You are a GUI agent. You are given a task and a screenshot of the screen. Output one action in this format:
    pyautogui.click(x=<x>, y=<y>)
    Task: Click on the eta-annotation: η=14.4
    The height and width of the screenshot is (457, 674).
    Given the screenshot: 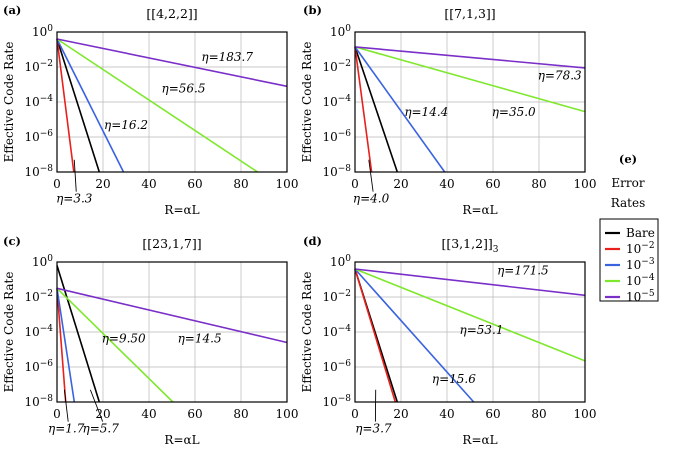 What is the action you would take?
    pyautogui.click(x=426, y=112)
    